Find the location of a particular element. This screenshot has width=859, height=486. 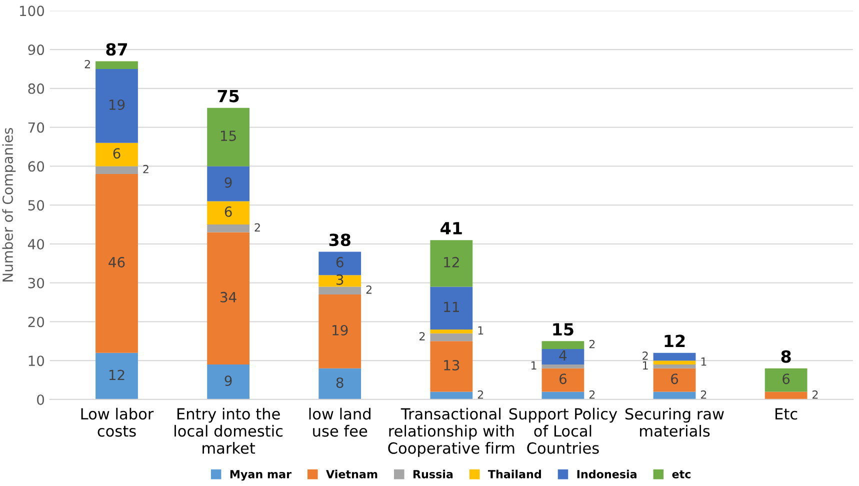

y-tick-label: 100 is located at coordinates (32, 11).